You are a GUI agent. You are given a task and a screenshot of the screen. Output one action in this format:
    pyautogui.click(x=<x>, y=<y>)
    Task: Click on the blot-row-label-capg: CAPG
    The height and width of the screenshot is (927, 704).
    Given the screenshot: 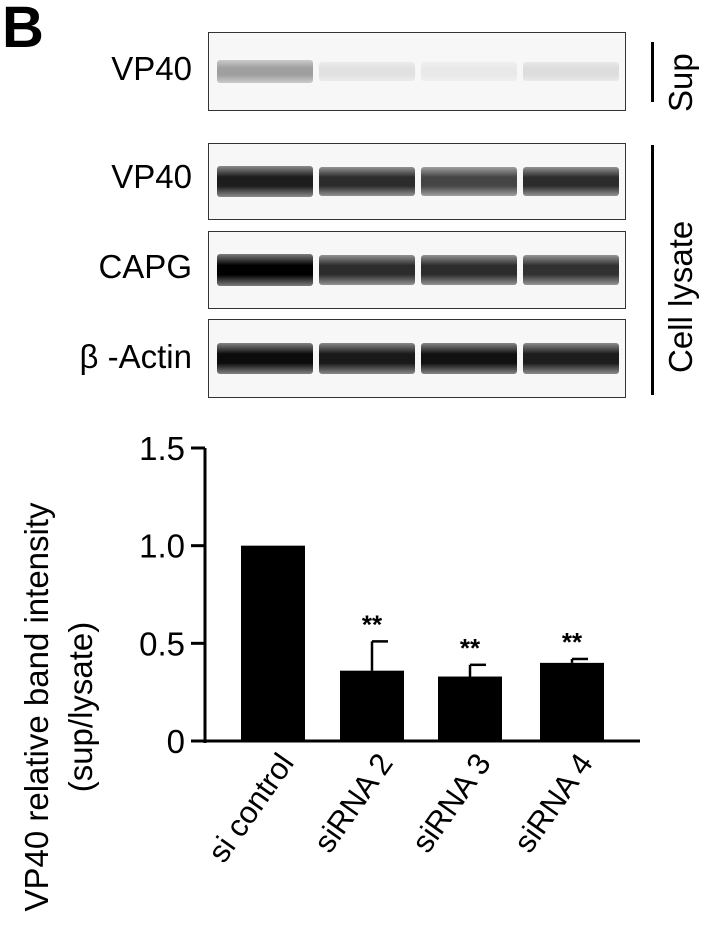 What is the action you would take?
    pyautogui.click(x=145, y=266)
    